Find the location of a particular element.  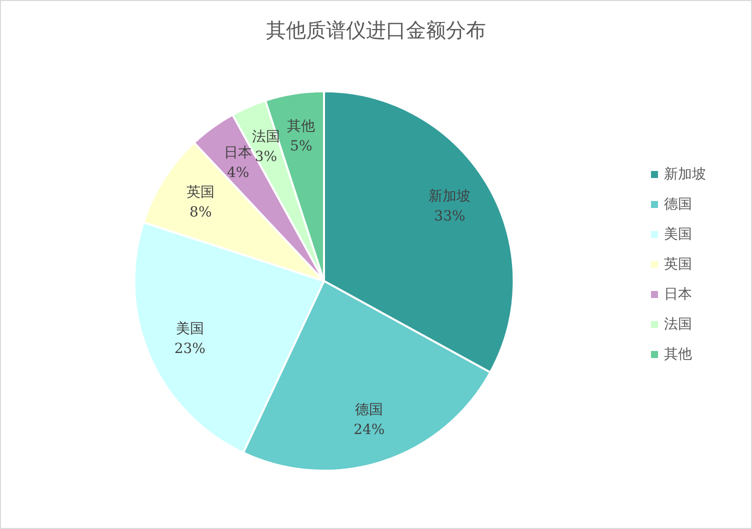

legend-label: 日本 is located at coordinates (678, 294).